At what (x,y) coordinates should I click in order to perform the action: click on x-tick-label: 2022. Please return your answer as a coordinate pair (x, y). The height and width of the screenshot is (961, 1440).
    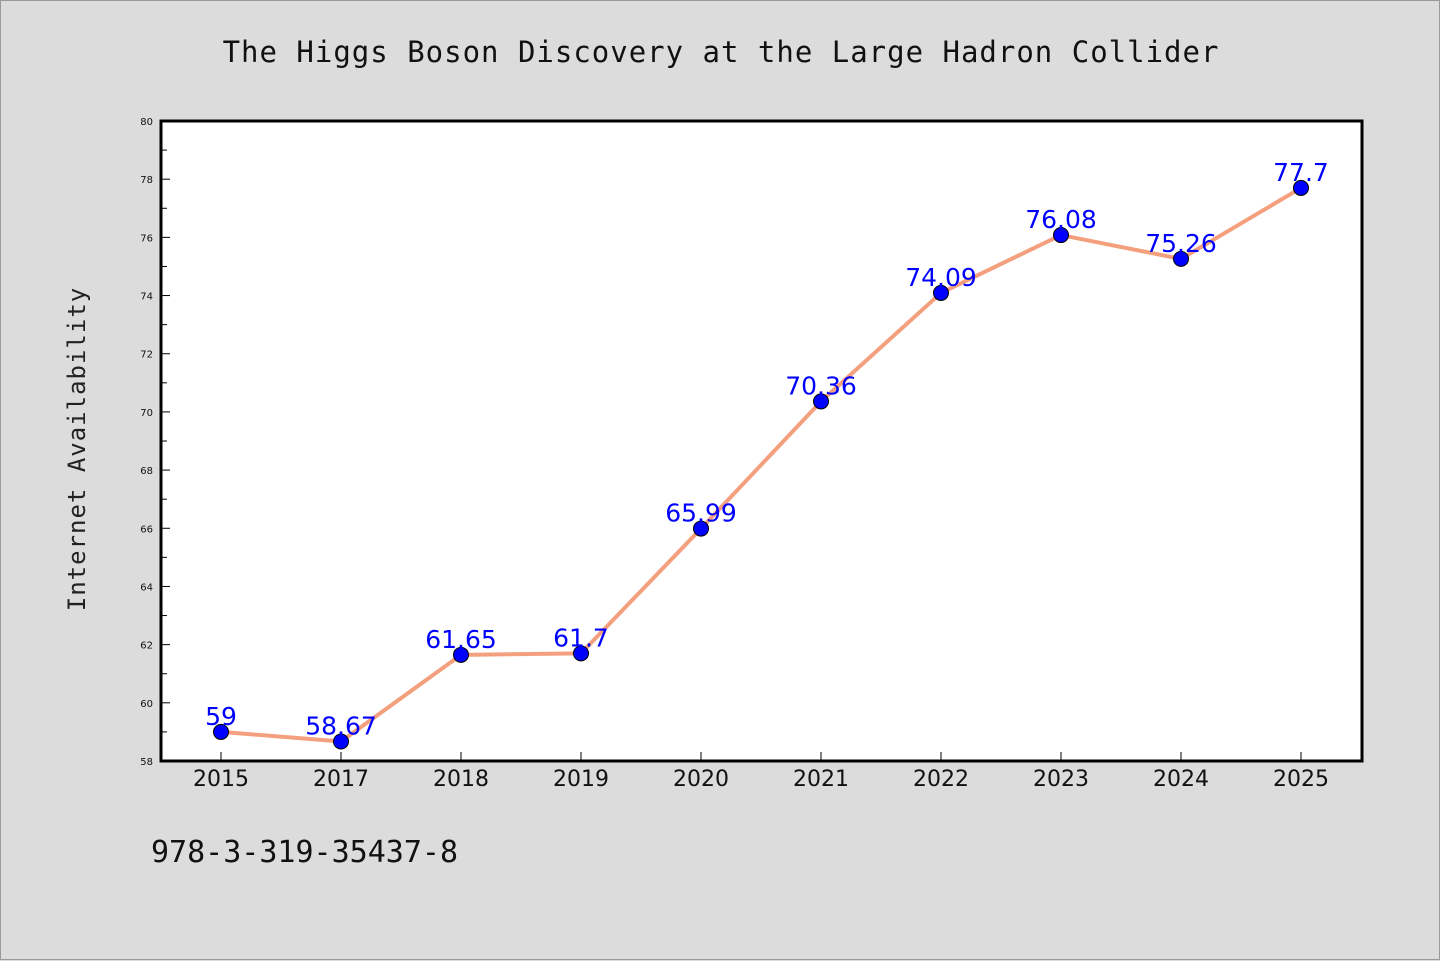
    Looking at the image, I should click on (941, 779).